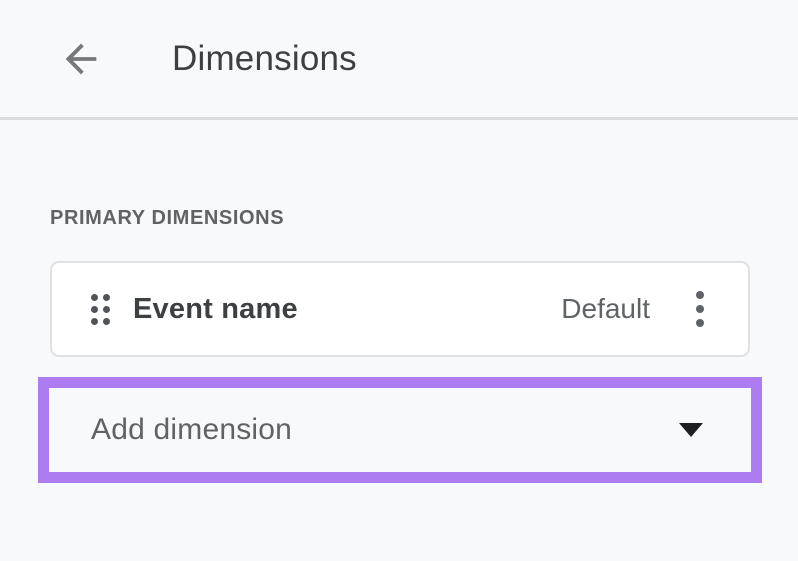 The width and height of the screenshot is (798, 561). I want to click on back-button, so click(81, 59).